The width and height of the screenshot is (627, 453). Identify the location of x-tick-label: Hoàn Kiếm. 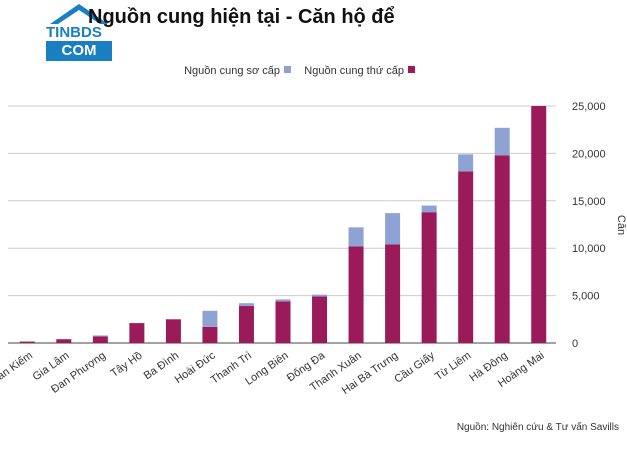
(17, 370).